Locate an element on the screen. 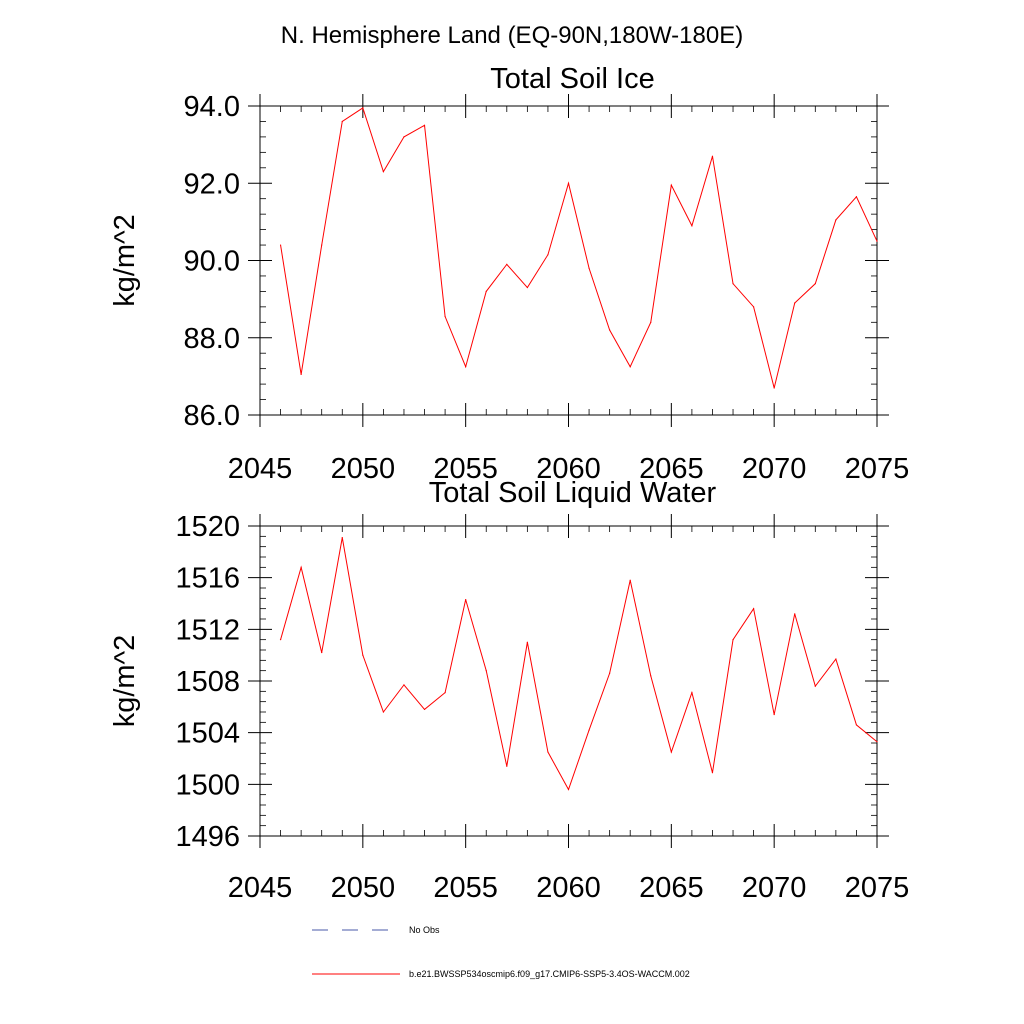 The height and width of the screenshot is (1024, 1024). chart-title: Total Soil Ice is located at coordinates (572, 79).